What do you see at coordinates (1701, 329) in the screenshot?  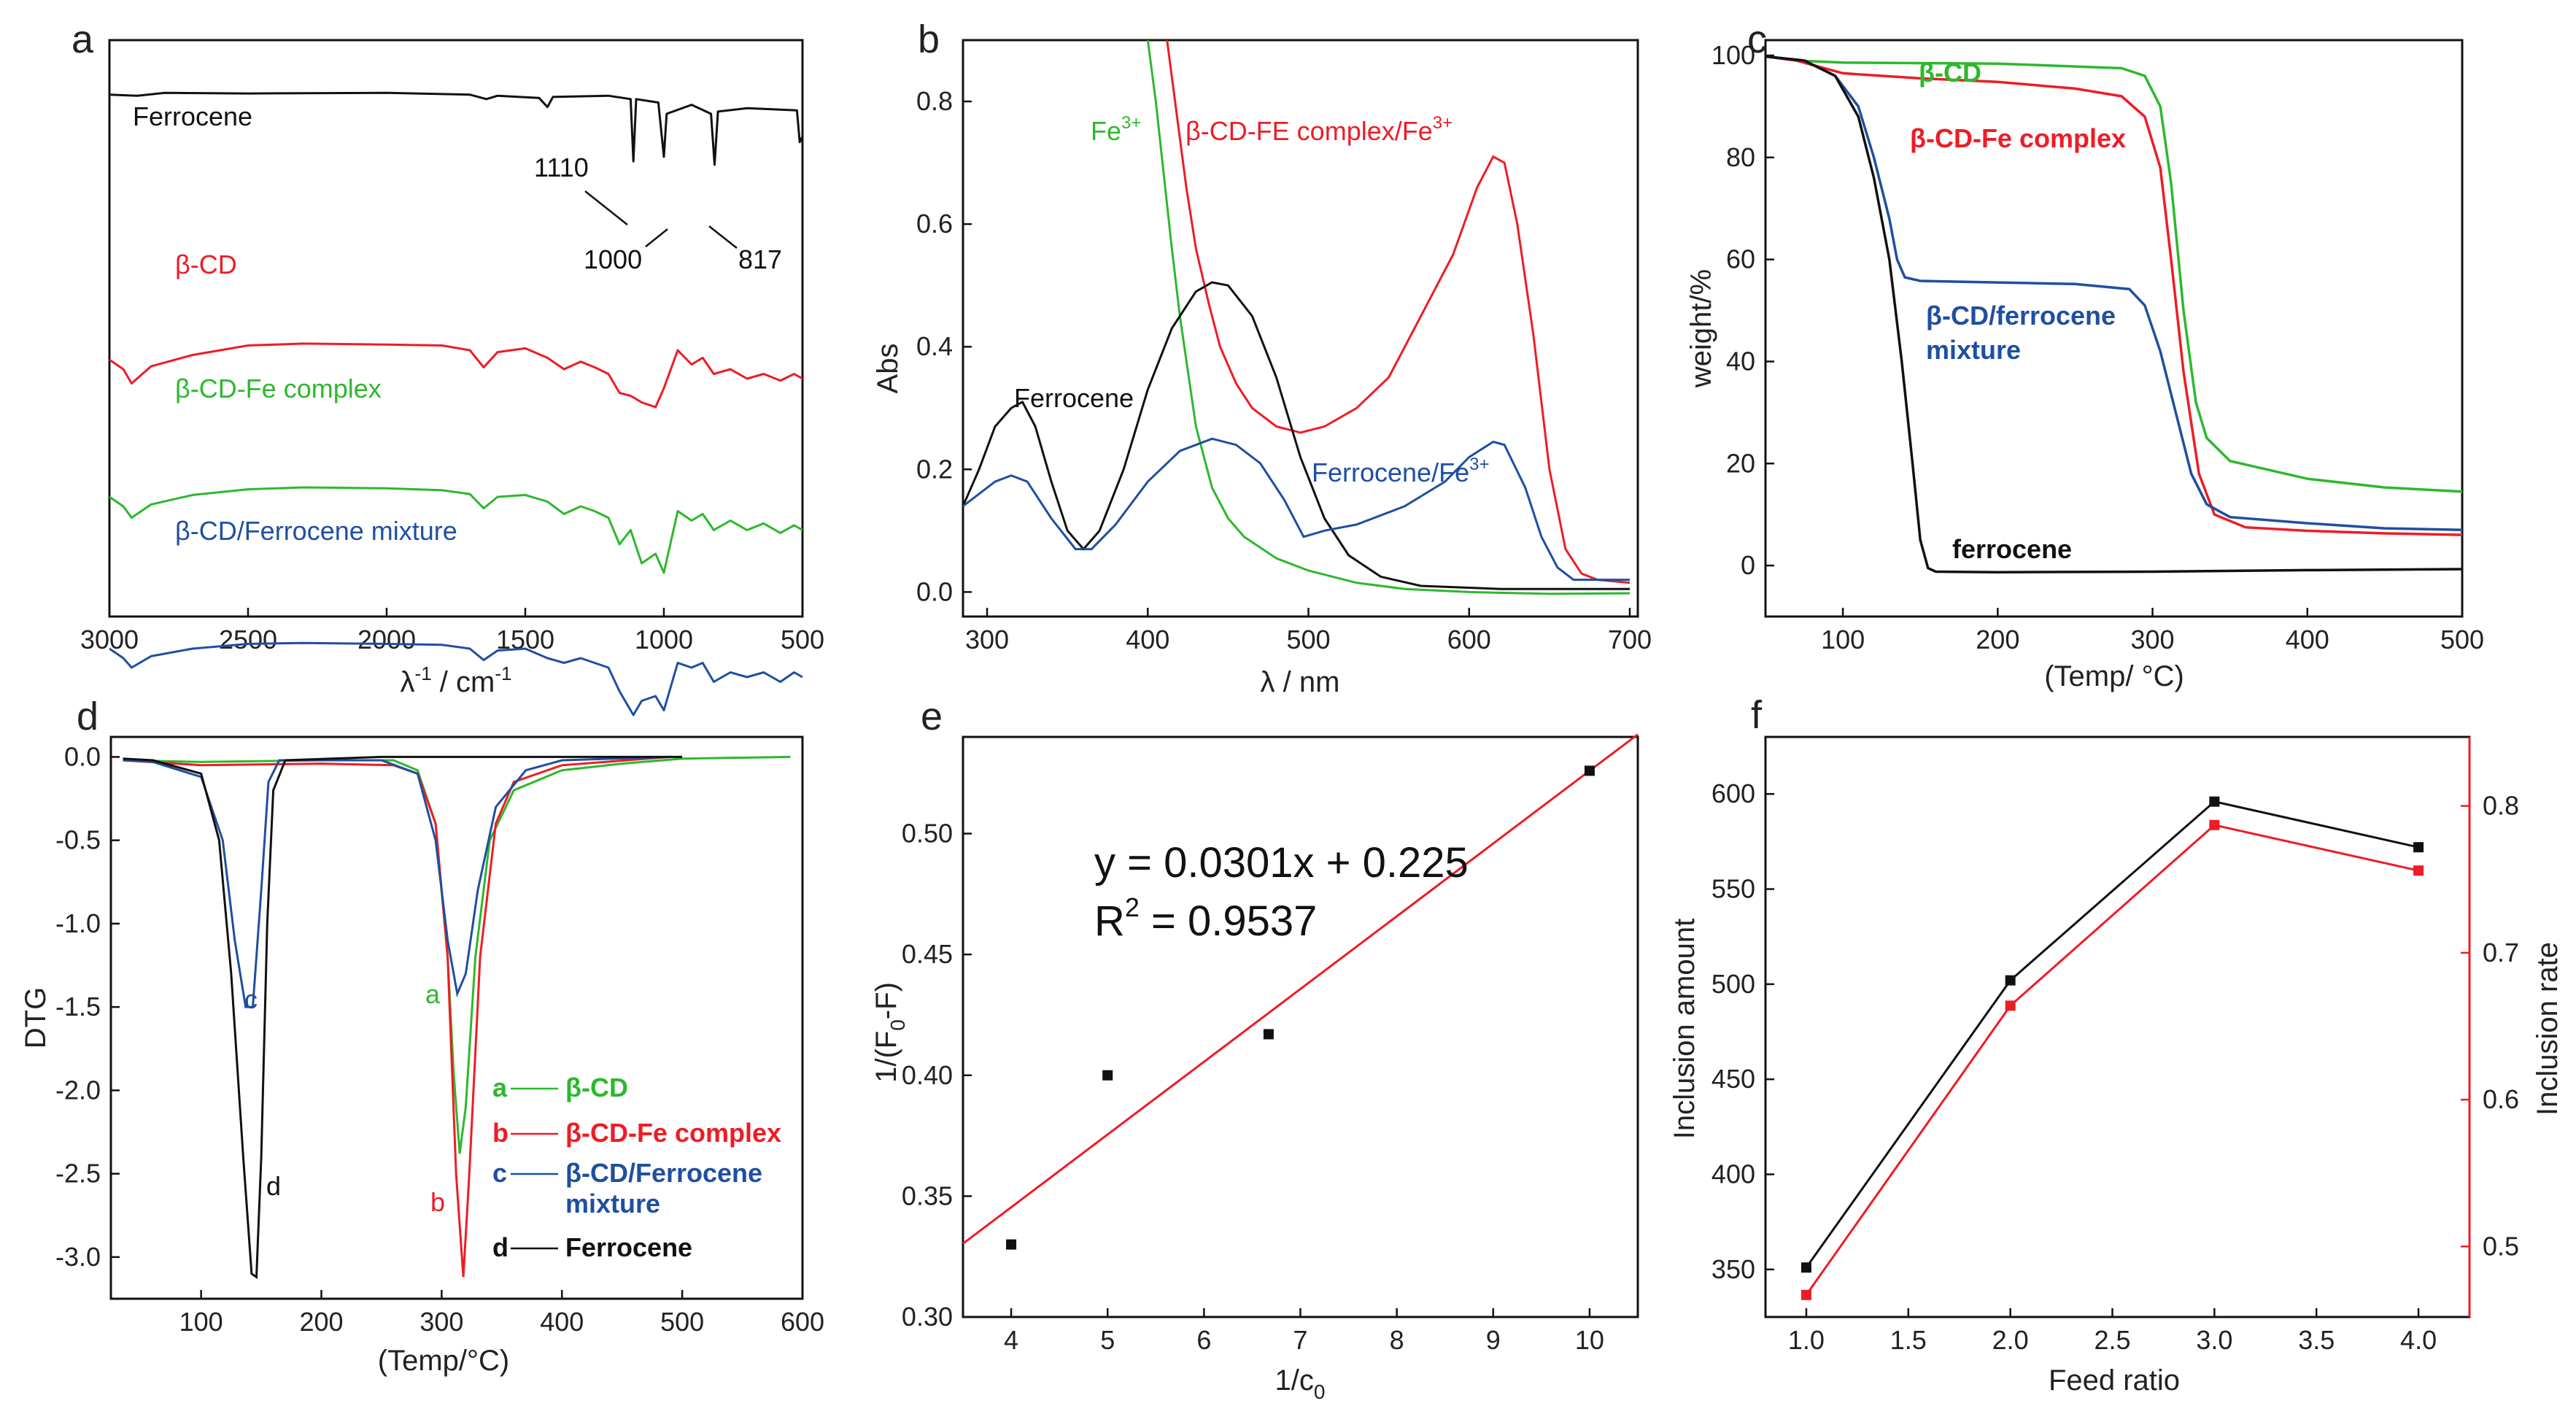 I see `panel-c-y-label: weight/%` at bounding box center [1701, 329].